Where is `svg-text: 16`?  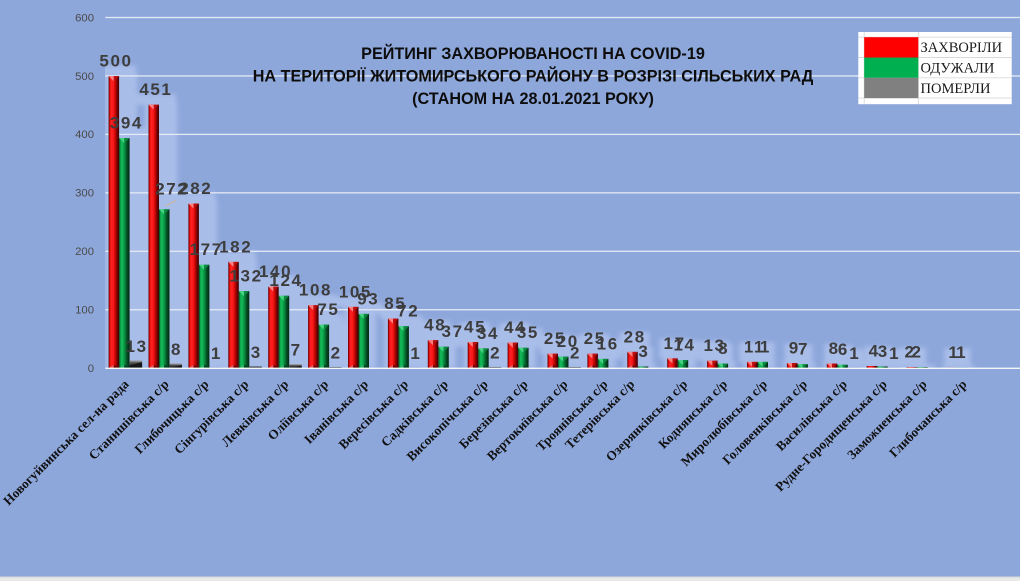
svg-text: 16 is located at coordinates (608, 343).